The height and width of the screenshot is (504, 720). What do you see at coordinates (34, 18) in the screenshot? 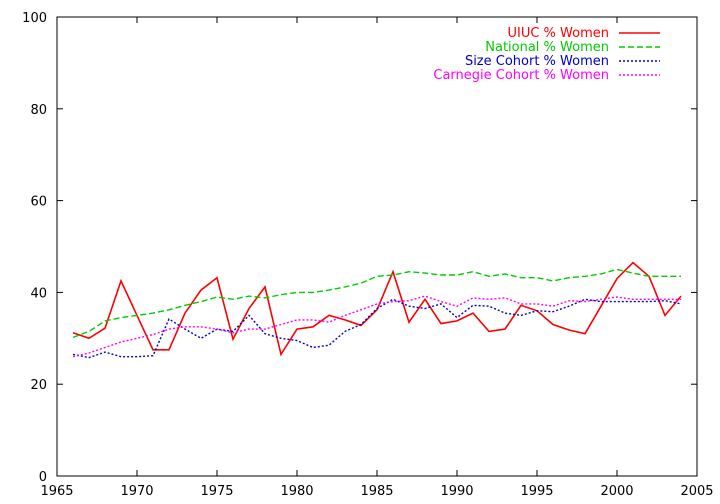
I see `y-tick-label: 100` at bounding box center [34, 18].